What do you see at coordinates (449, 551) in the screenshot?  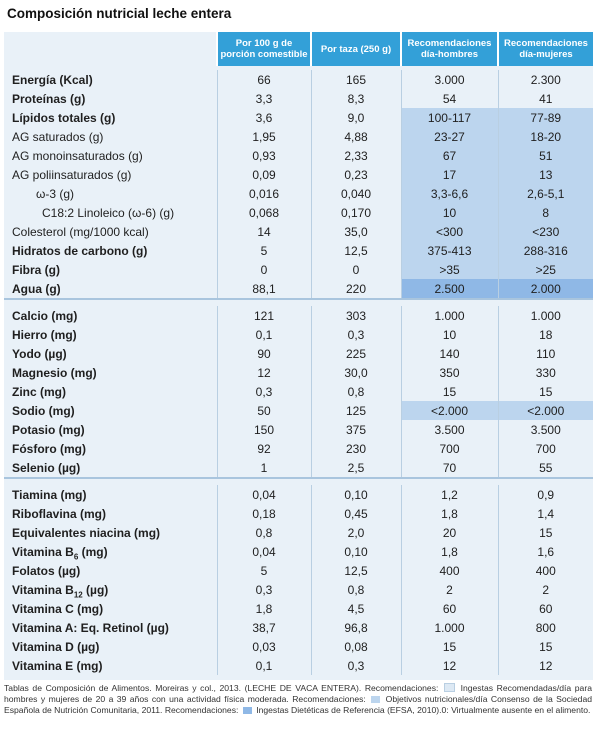 I see `value-men: 1,8` at bounding box center [449, 551].